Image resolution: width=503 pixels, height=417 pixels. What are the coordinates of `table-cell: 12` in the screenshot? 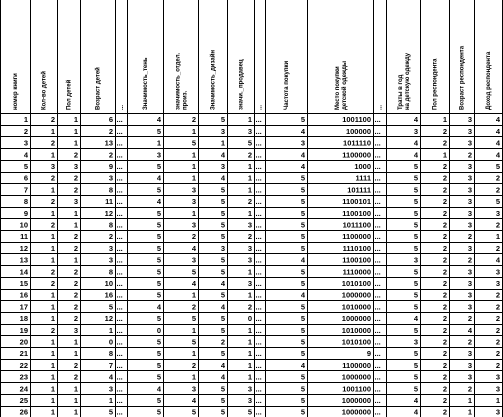 It's located at (24, 248).